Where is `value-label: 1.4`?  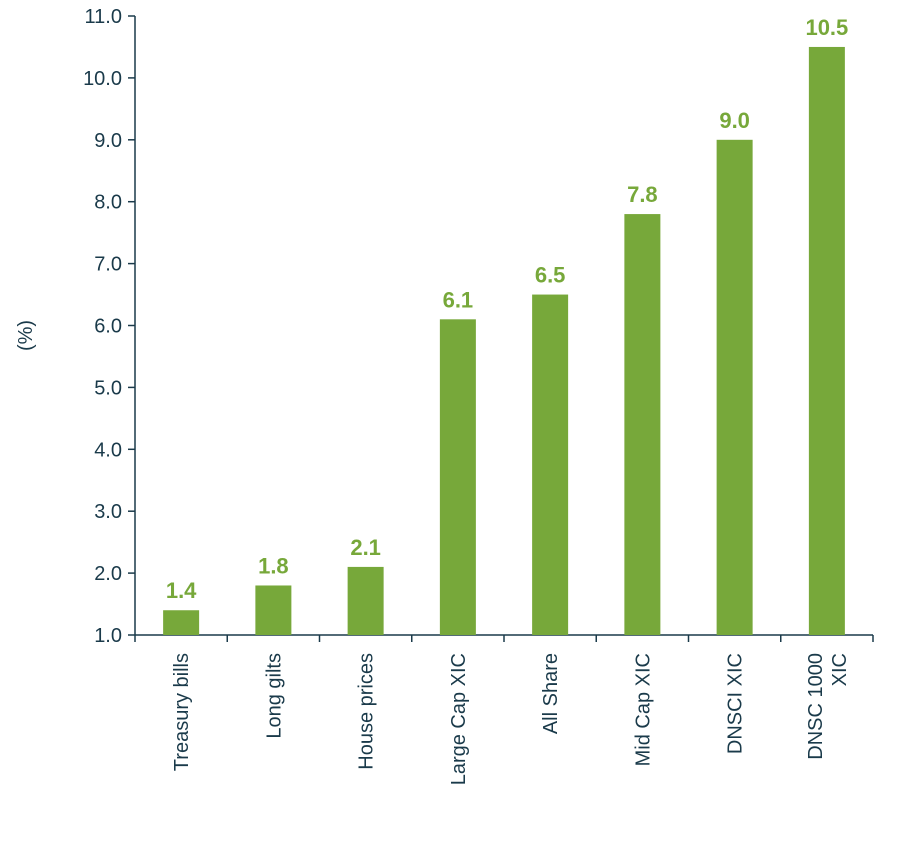 value-label: 1.4 is located at coordinates (181, 590).